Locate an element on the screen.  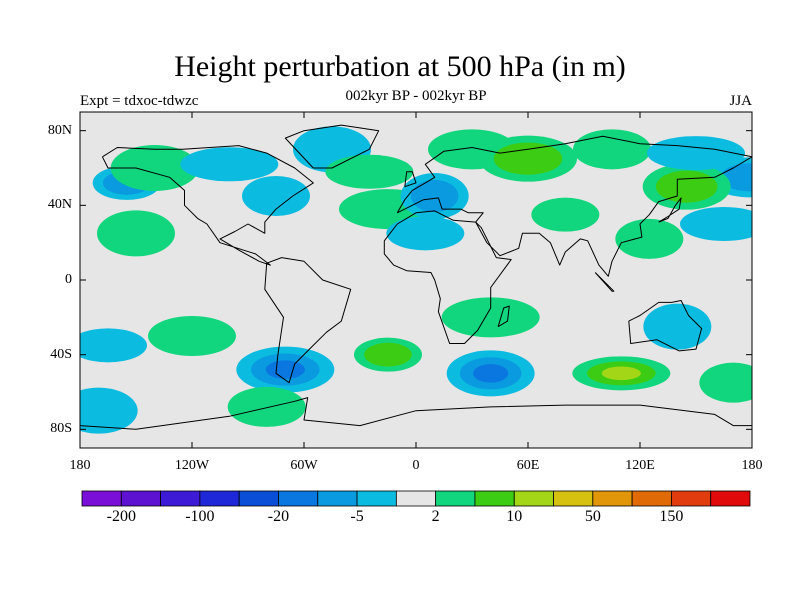
colorbar is located at coordinates (416, 498).